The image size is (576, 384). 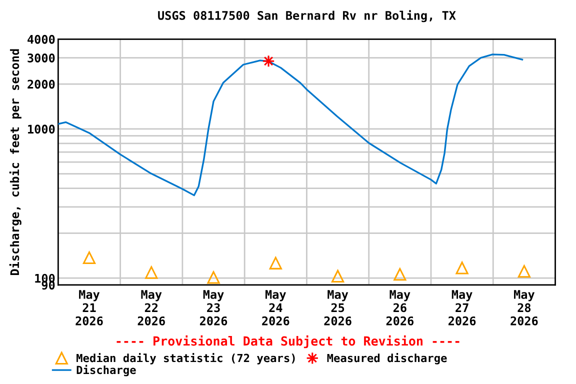 I want to click on x-tick-label: May 28 2026, so click(x=524, y=308).